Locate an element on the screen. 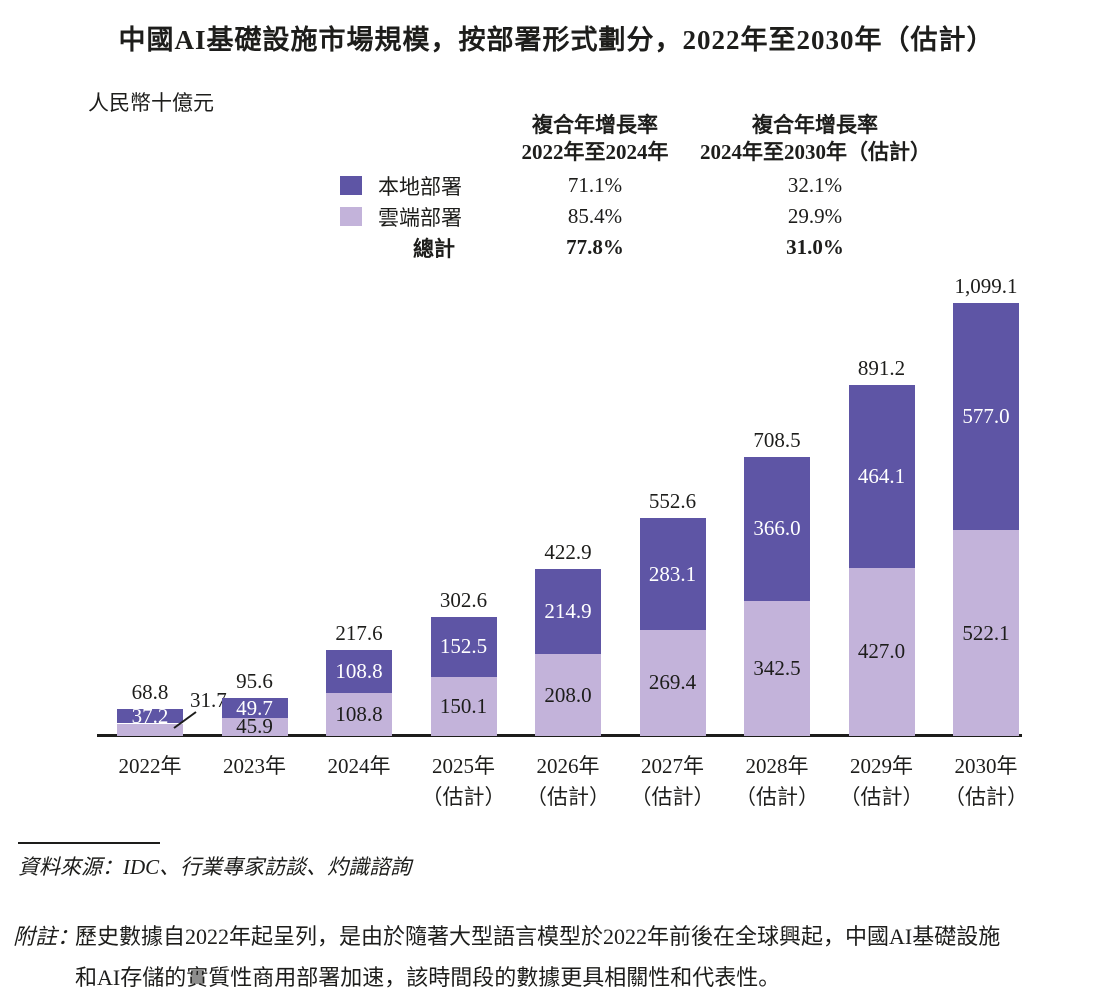 This screenshot has height=1004, width=1113. x-axis-label: 2027年 （估計） is located at coordinates (673, 782).